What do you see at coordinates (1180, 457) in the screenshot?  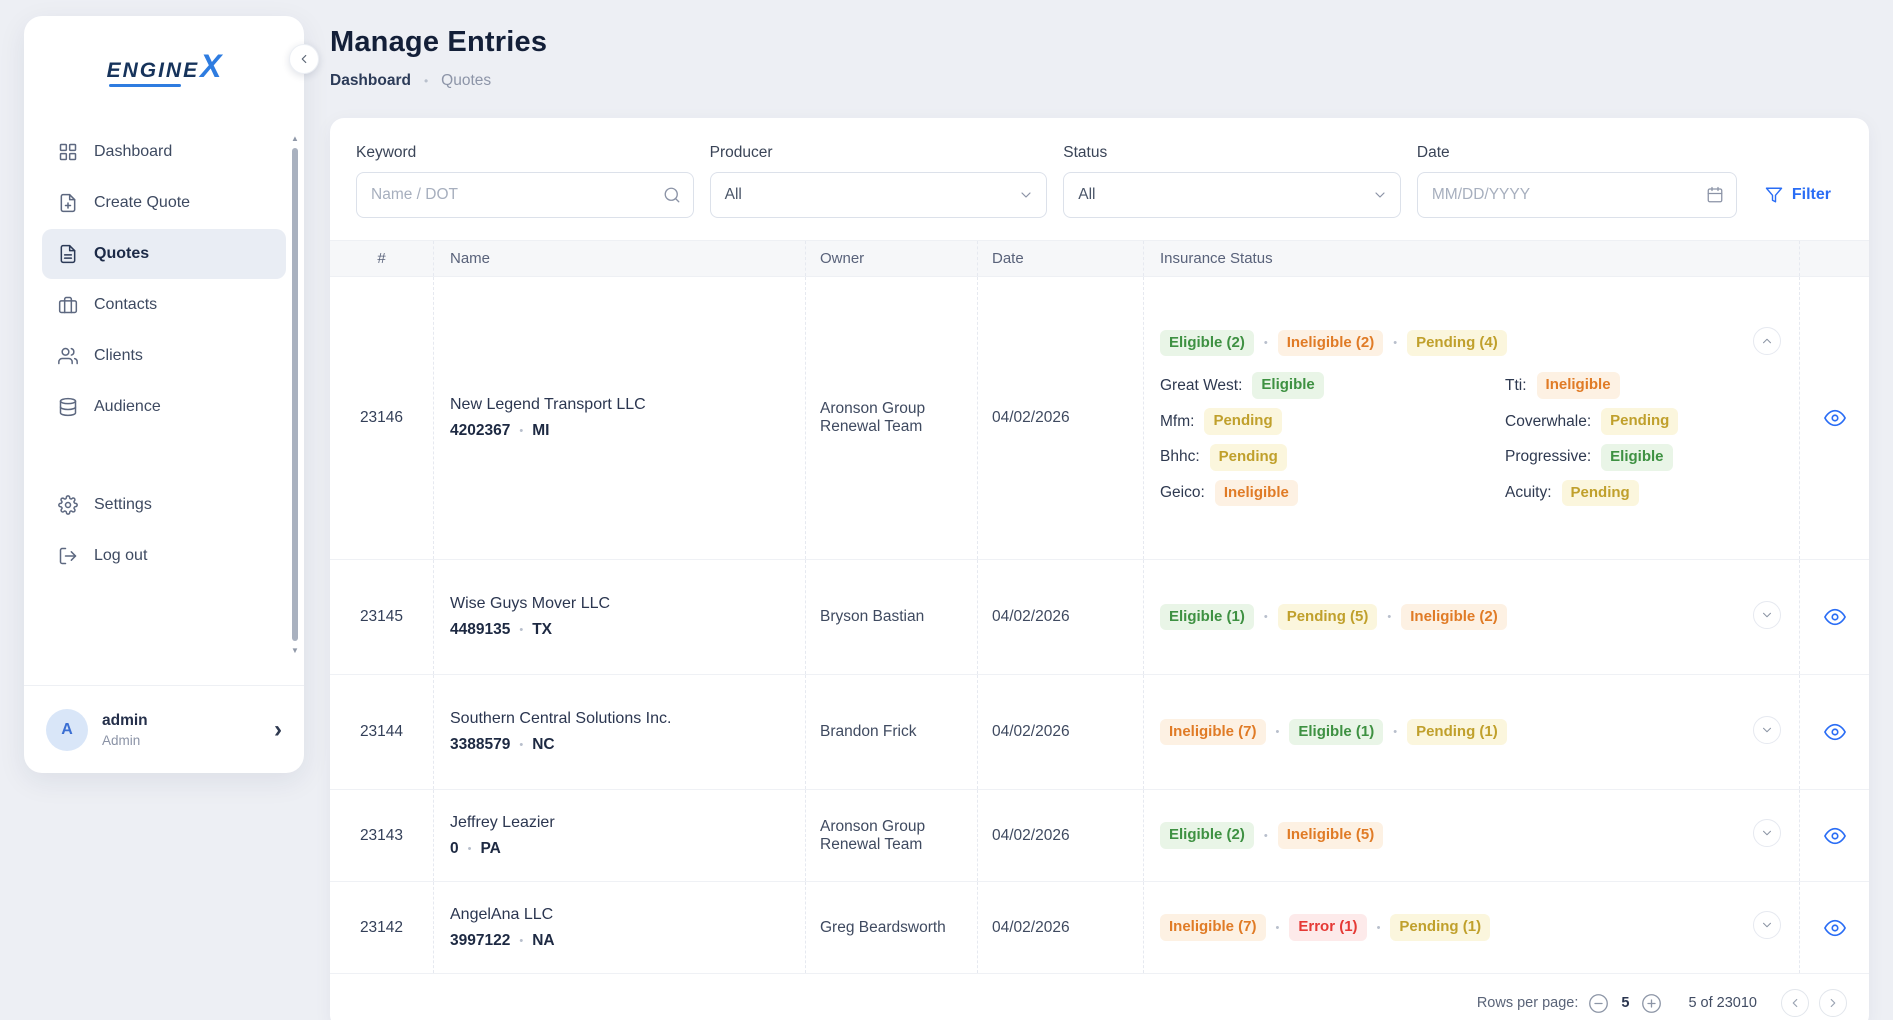 I see `carrier-name: Bhhc:` at bounding box center [1180, 457].